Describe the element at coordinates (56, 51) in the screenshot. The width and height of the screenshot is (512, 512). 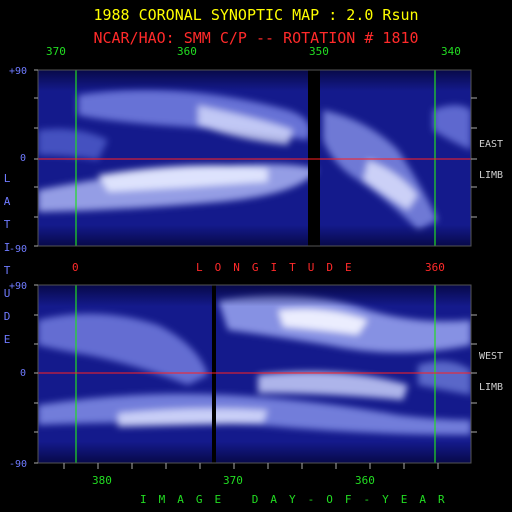
I see `top-x-tick-370: 370` at that location.